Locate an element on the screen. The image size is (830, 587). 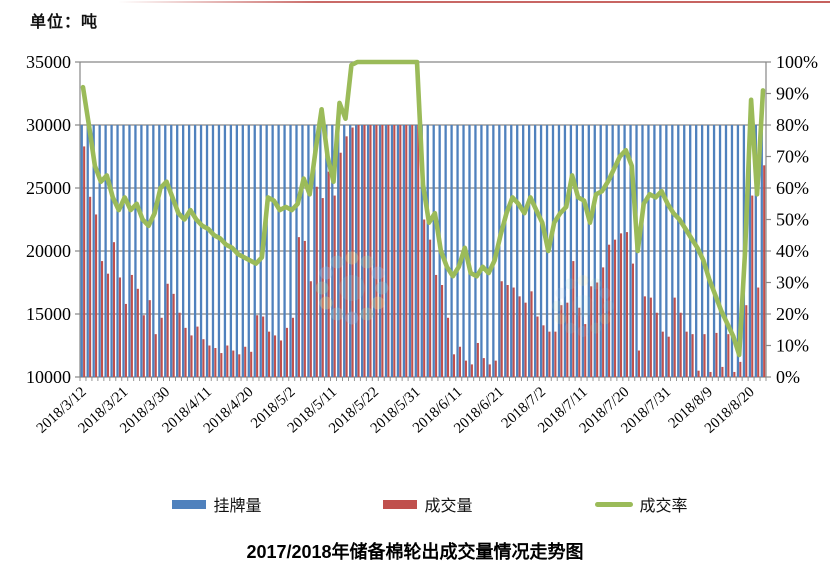
legend-swatch-deal-rate is located at coordinates (613, 504).